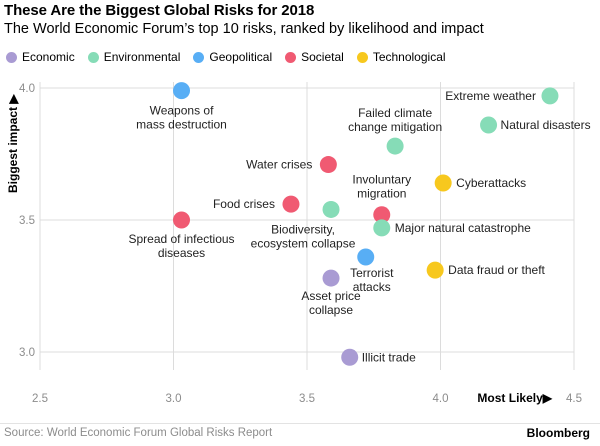 Image resolution: width=600 pixels, height=446 pixels. What do you see at coordinates (11, 57) in the screenshot?
I see `legend-swatch-economic` at bounding box center [11, 57].